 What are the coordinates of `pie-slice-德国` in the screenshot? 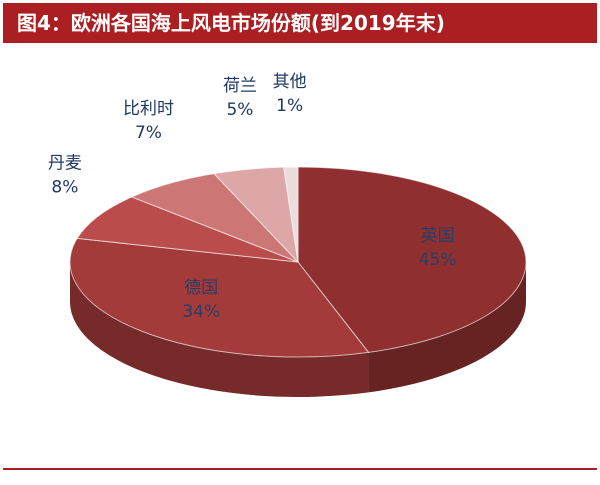 It's located at (219, 297).